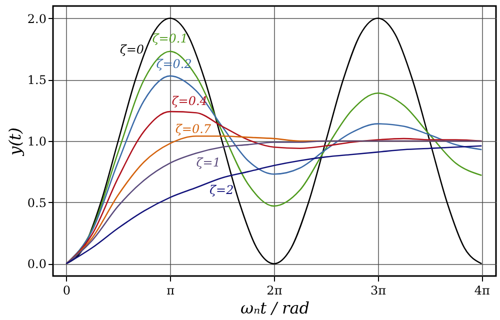 The image size is (500, 320). Describe the element at coordinates (170, 291) in the screenshot. I see `x-tick-label: π` at that location.